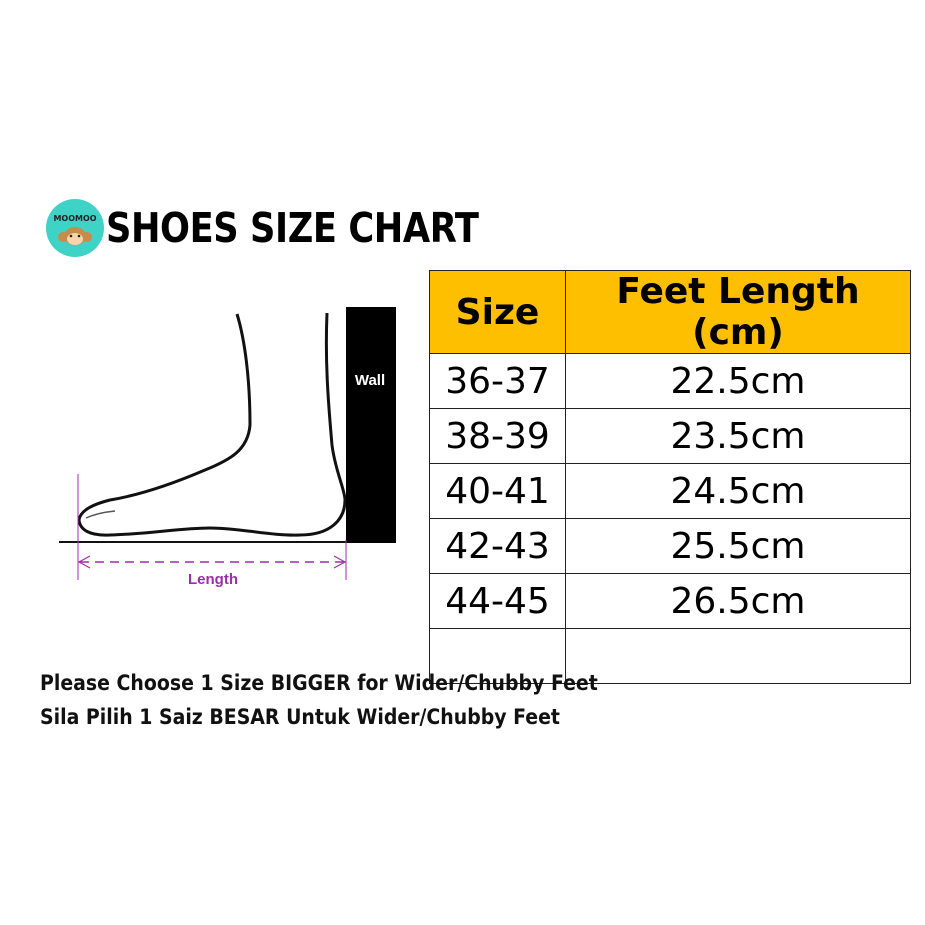  Describe the element at coordinates (75, 228) in the screenshot. I see `brand-logo: MOOMOO` at that location.